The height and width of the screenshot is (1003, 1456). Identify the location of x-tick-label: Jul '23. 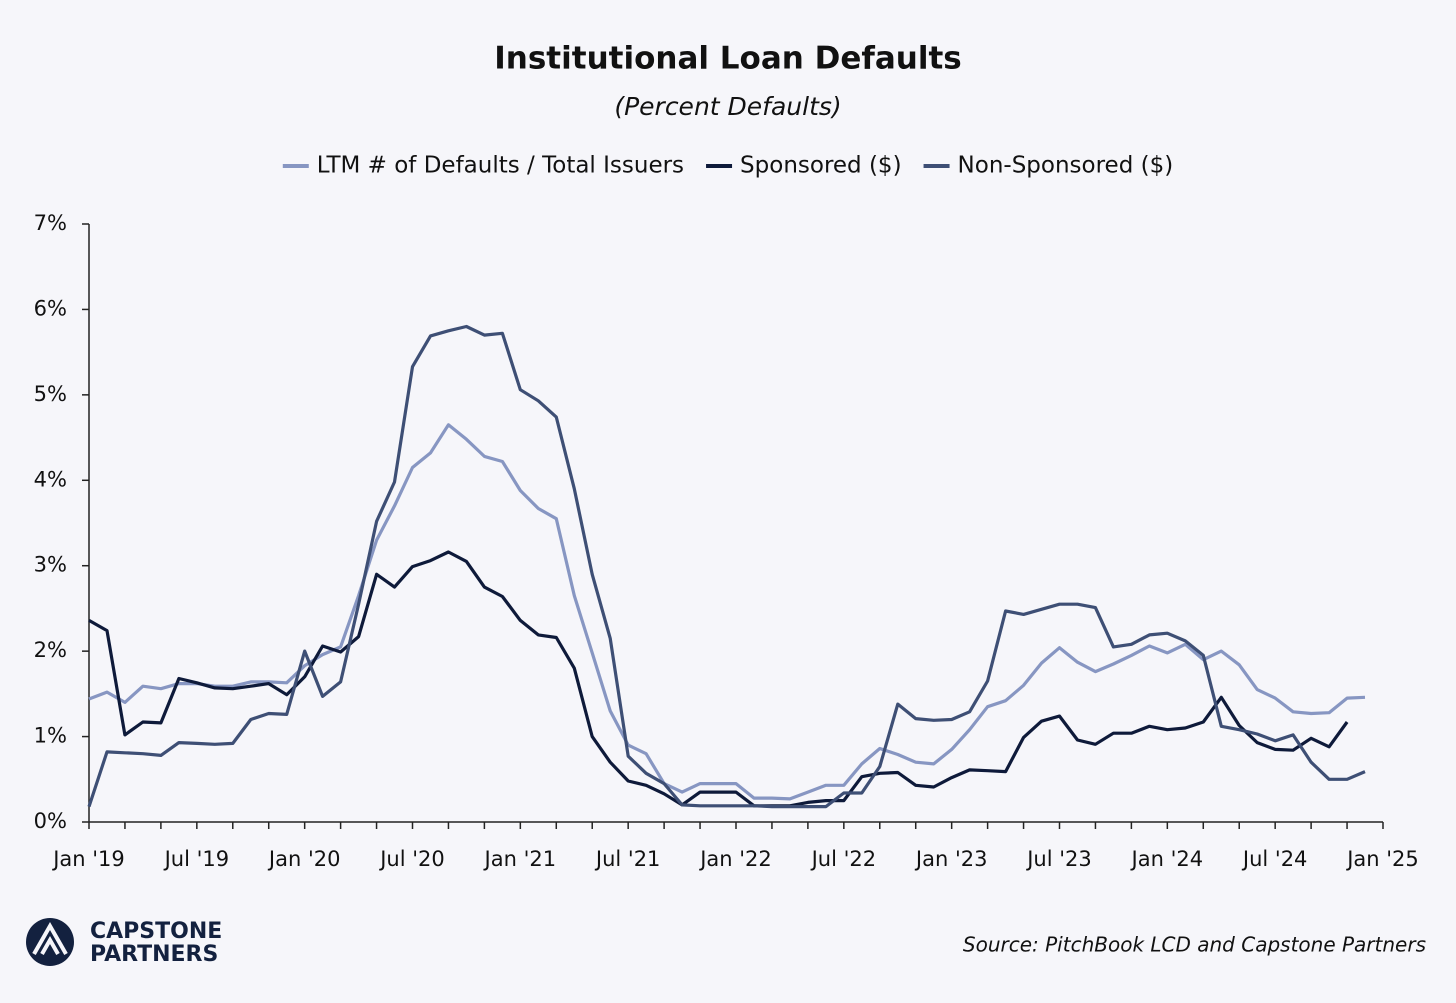
(1058, 859).